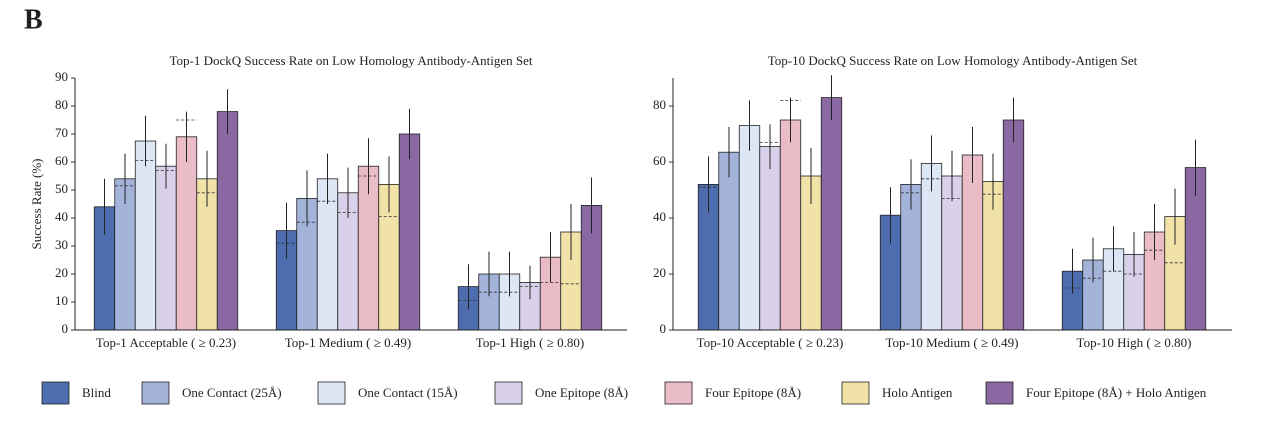  I want to click on x-tick-label: Top-1 Medium ( ≥ 0.49), so click(348, 342).